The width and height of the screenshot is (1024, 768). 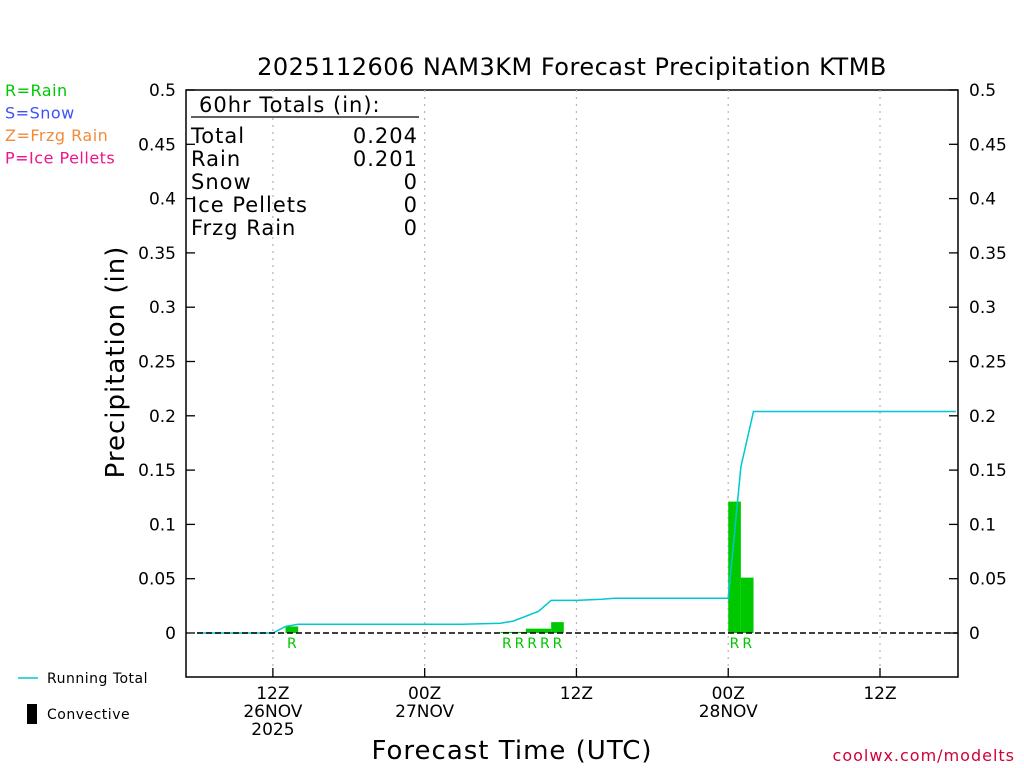 I want to click on series-legend: Running Total Convective, so click(x=83, y=697).